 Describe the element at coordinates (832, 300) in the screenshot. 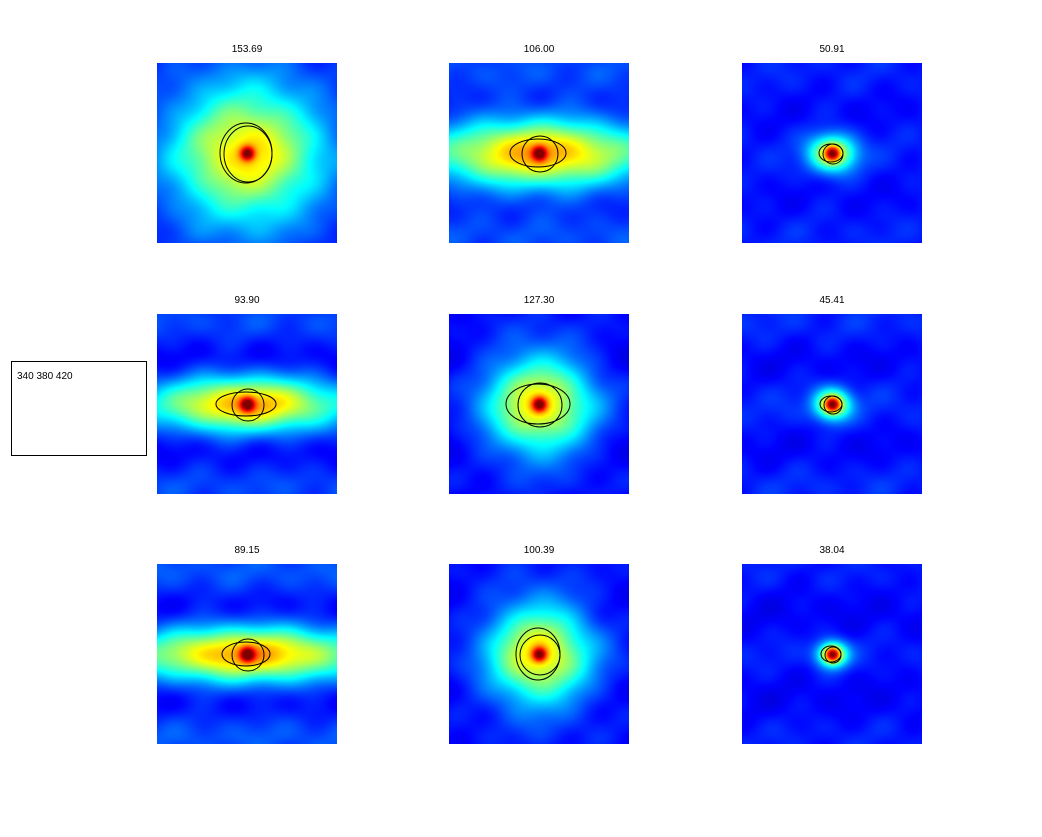

I see `panel-title: 45.41` at that location.